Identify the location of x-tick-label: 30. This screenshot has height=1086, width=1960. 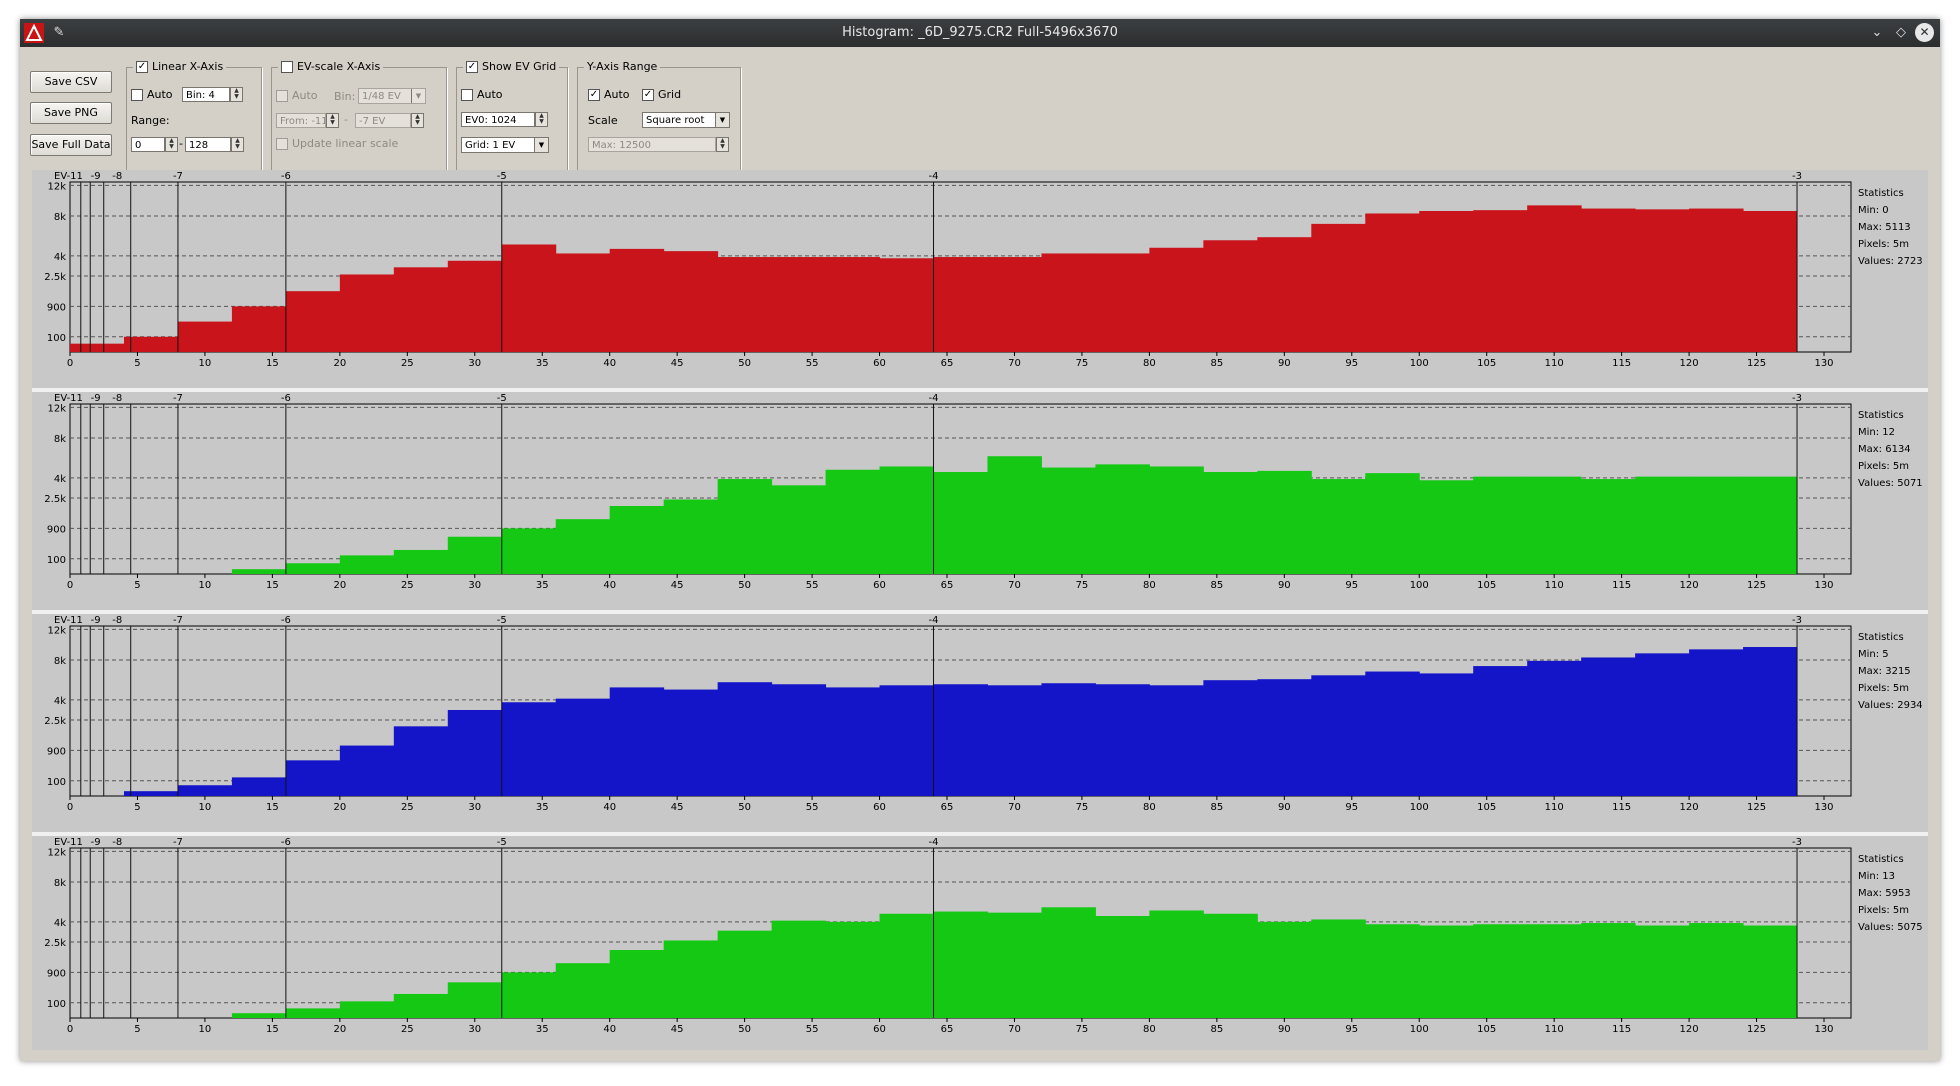
(474, 1029).